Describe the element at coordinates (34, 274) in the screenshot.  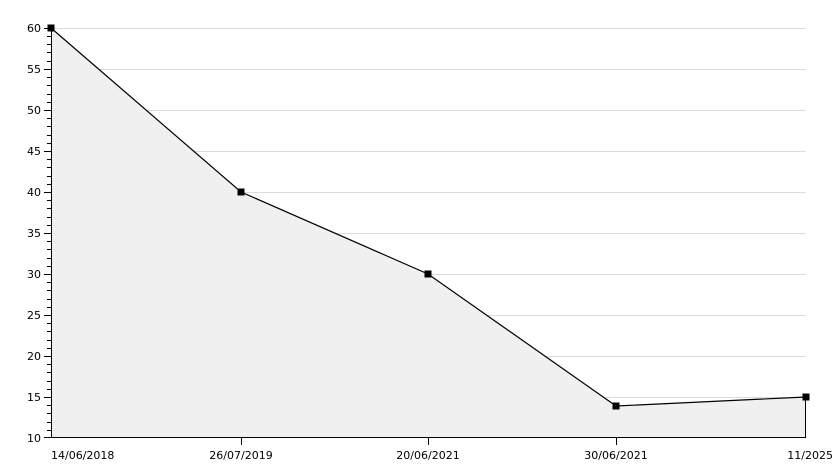
I see `y-tick-label: 30` at that location.